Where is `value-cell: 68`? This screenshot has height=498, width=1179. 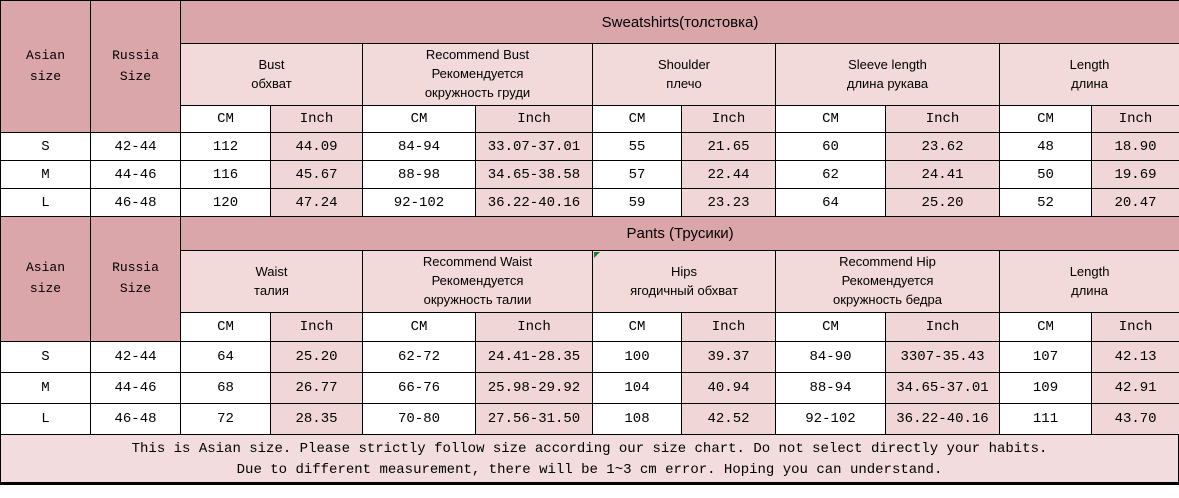
value-cell: 68 is located at coordinates (225, 388).